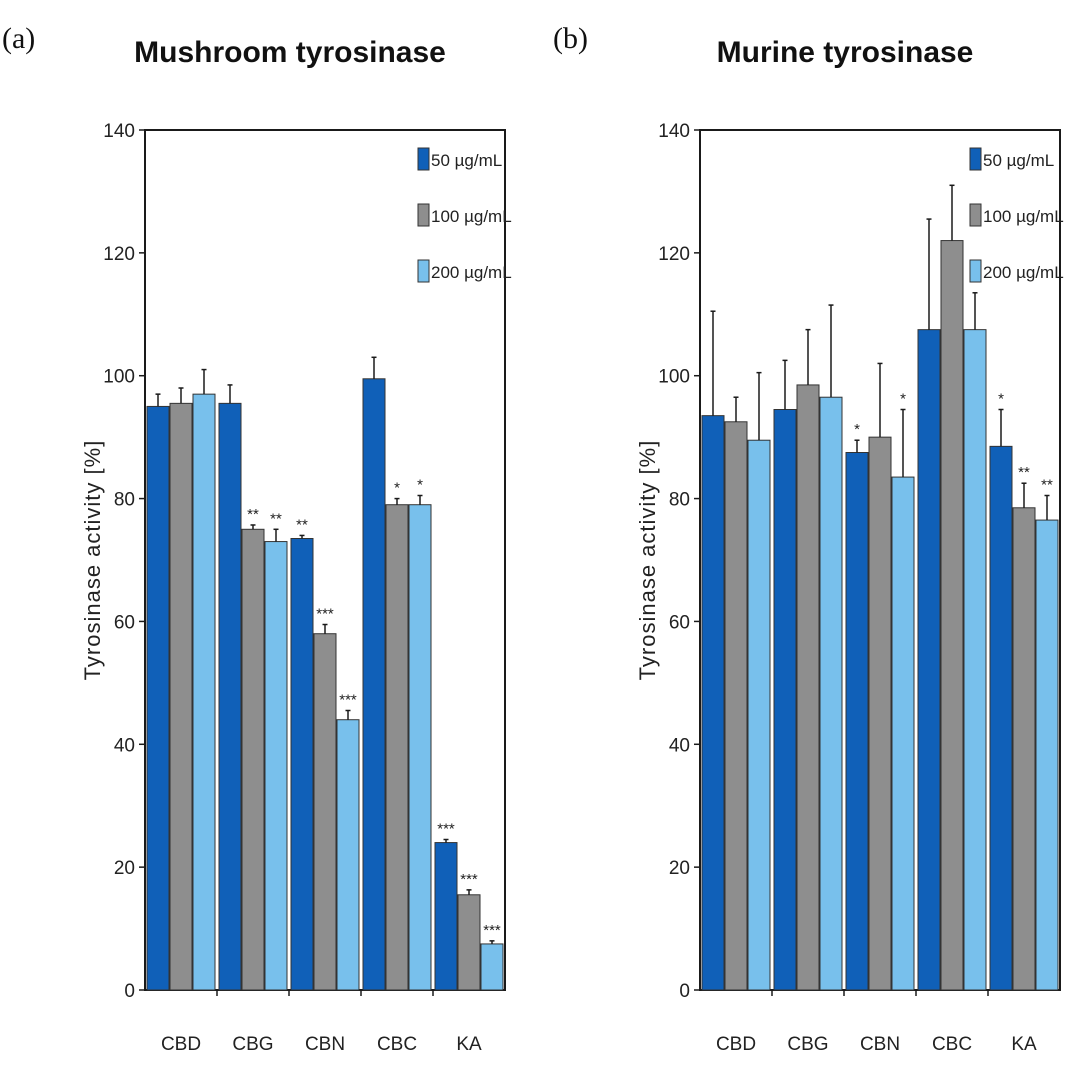  What do you see at coordinates (18, 38) in the screenshot?
I see `panel-label: (a)` at bounding box center [18, 38].